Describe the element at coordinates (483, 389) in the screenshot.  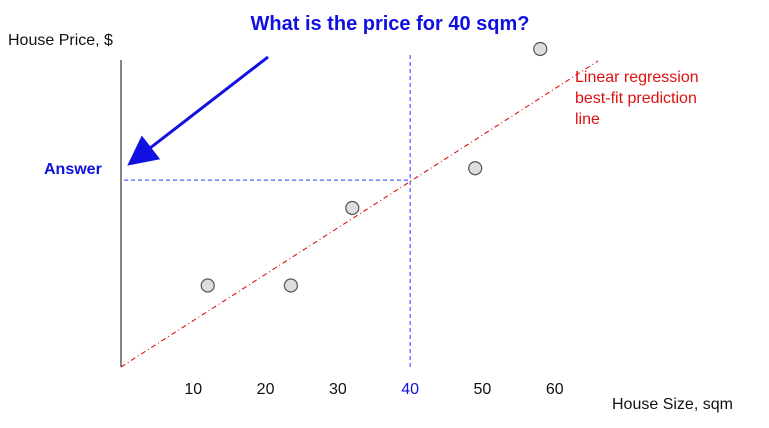
I see `x-tick-label-50: 50` at that location.